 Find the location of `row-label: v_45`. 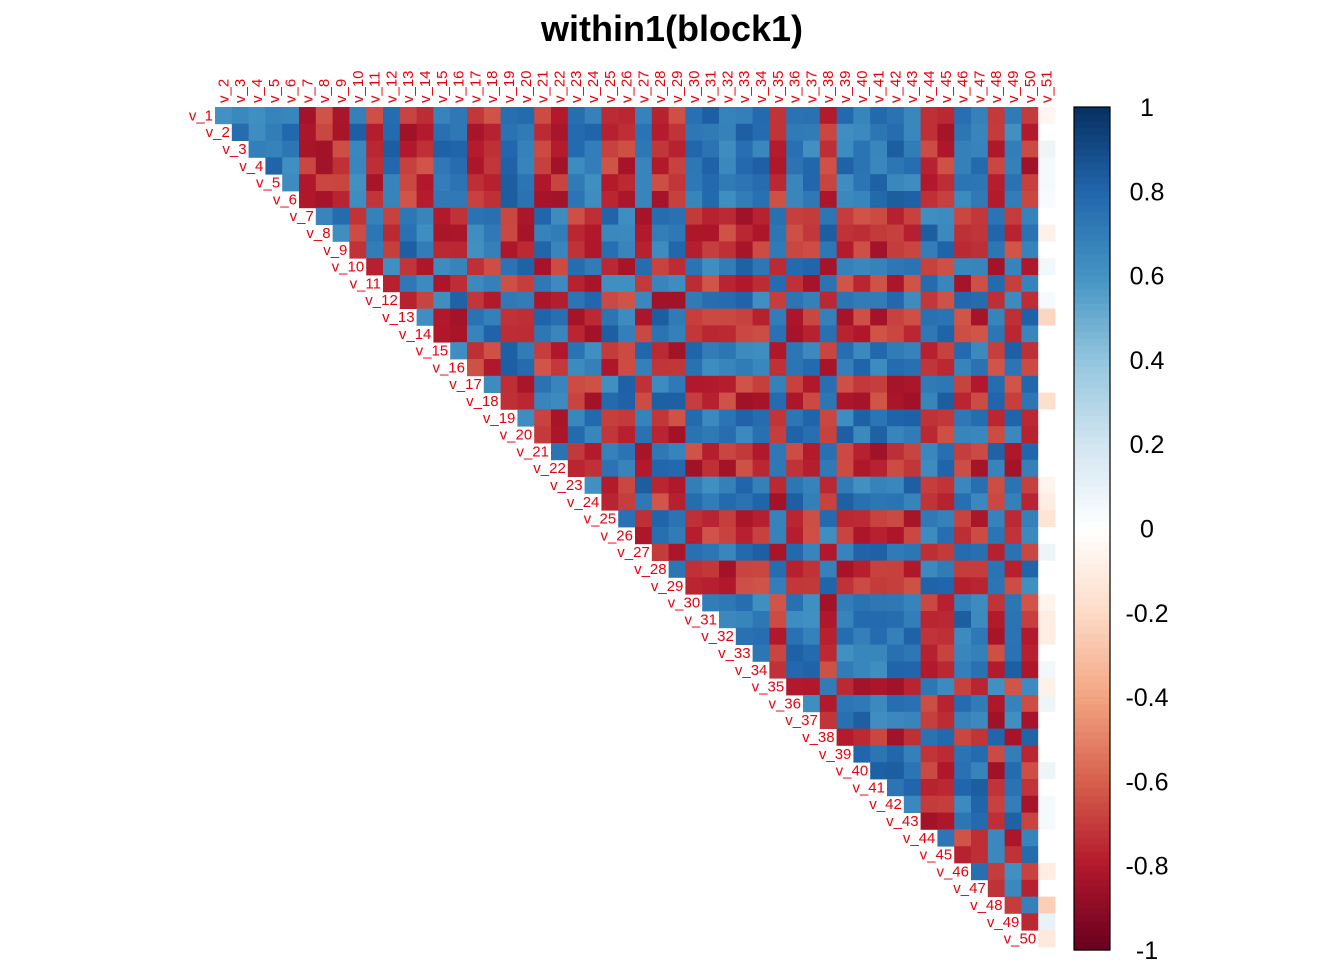

row-label: v_45 is located at coordinates (936, 855).